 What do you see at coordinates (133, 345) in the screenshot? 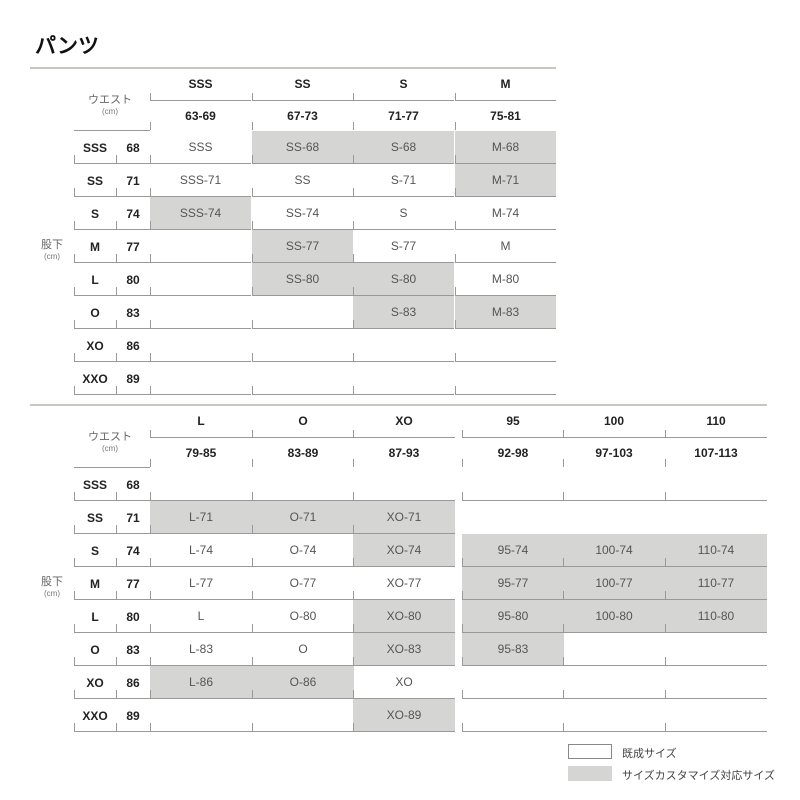
I see `row-length-label: 86` at bounding box center [133, 345].